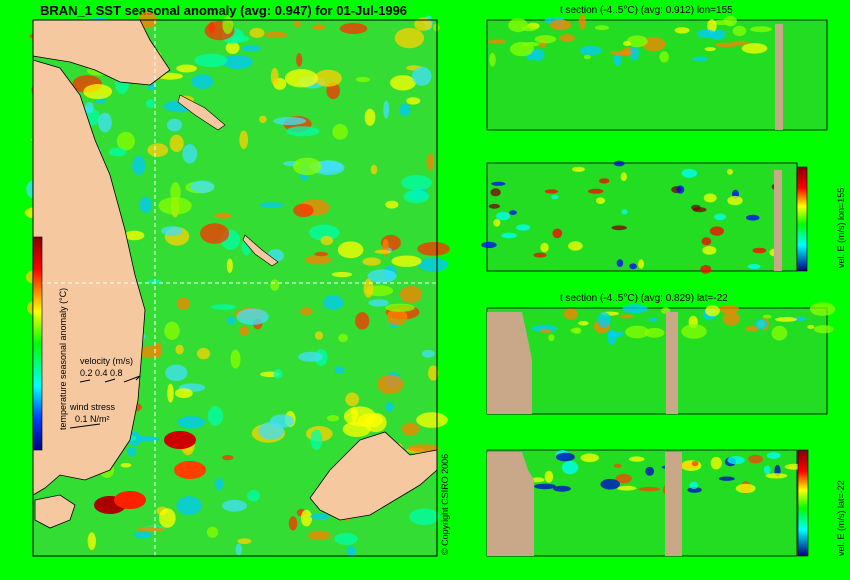 The width and height of the screenshot is (850, 580). Describe the element at coordinates (92, 419) in the screenshot. I see `wind-scale: 0.1 N/m²` at that location.